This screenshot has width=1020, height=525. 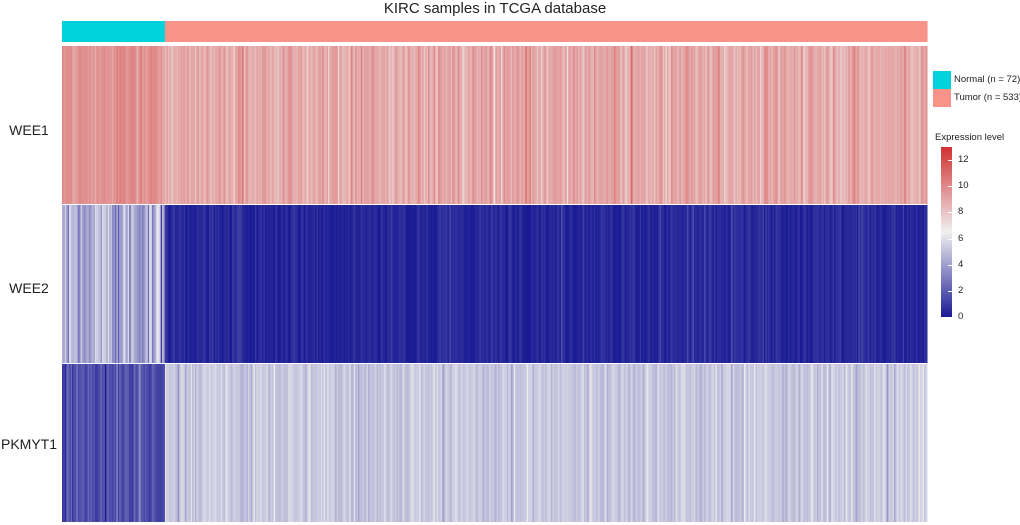 I want to click on colorbar-tick: 4, so click(x=961, y=264).